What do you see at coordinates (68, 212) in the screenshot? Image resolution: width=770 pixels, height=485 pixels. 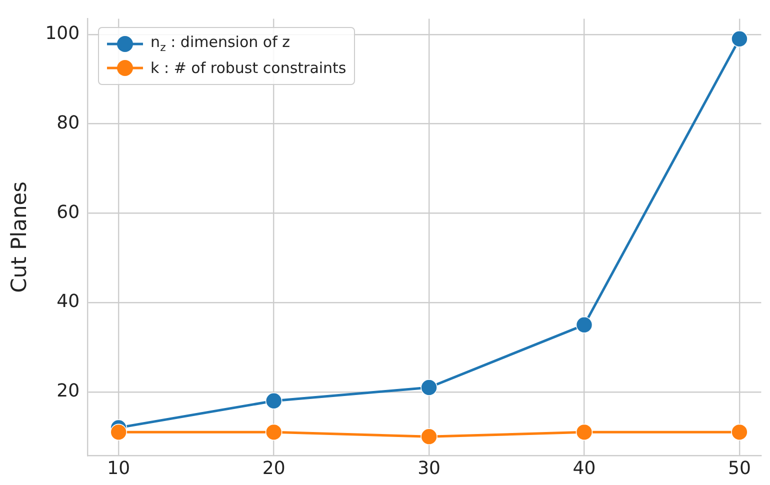 I see `y-tick-label: 60` at bounding box center [68, 212].